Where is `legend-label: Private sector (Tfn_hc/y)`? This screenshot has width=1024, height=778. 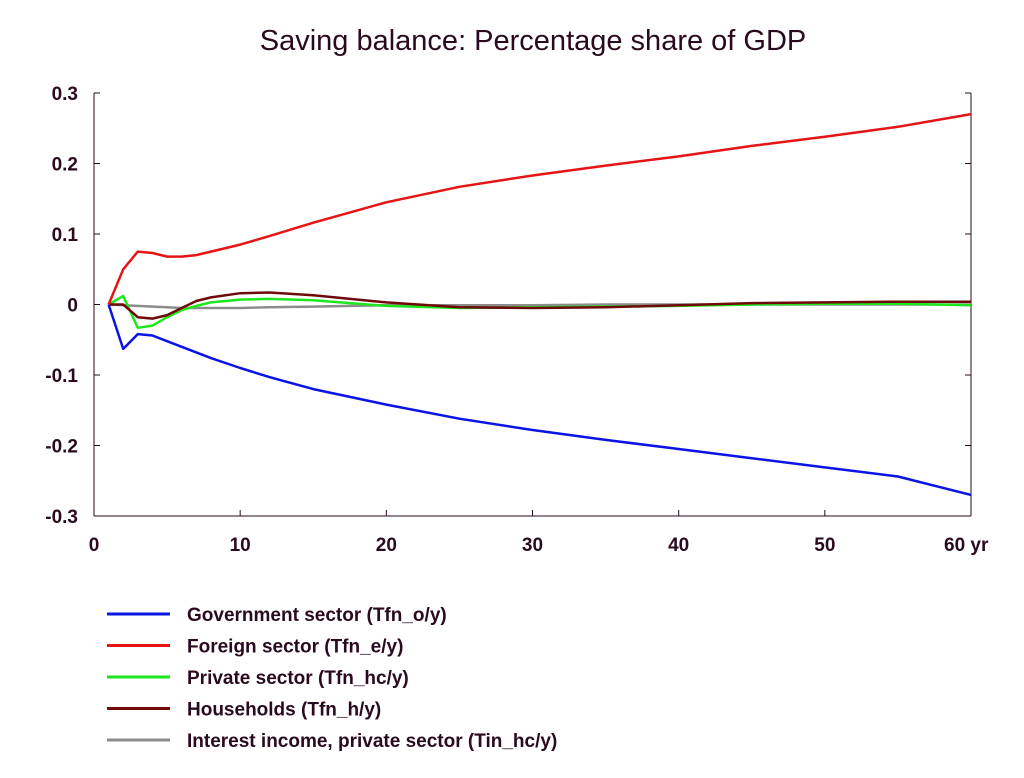
legend-label: Private sector (Tfn_hc/y) is located at coordinates (298, 678).